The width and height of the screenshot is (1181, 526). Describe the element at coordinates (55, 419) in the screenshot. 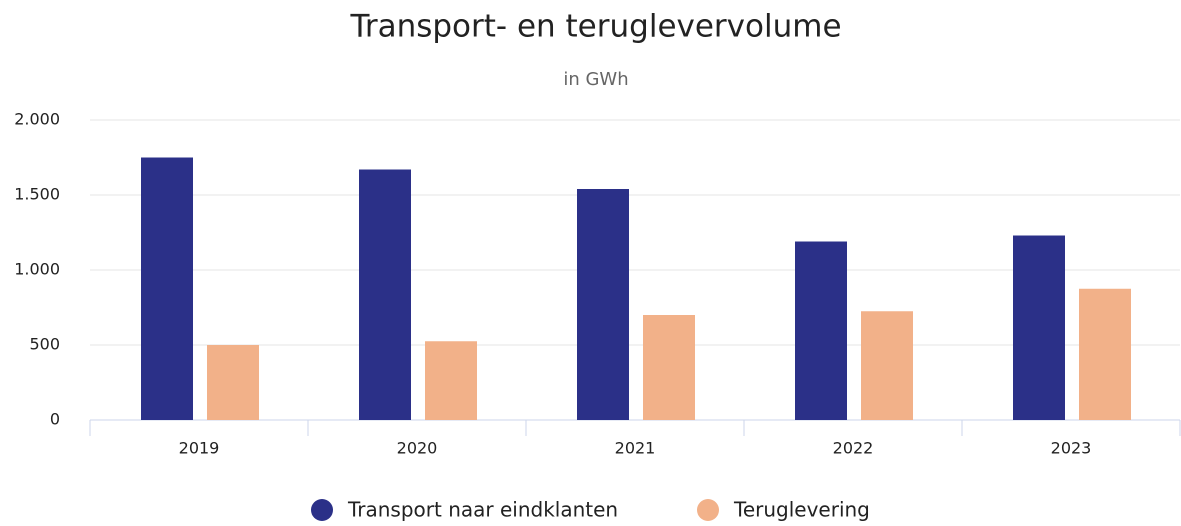

I see `y-tick-label: 0` at that location.